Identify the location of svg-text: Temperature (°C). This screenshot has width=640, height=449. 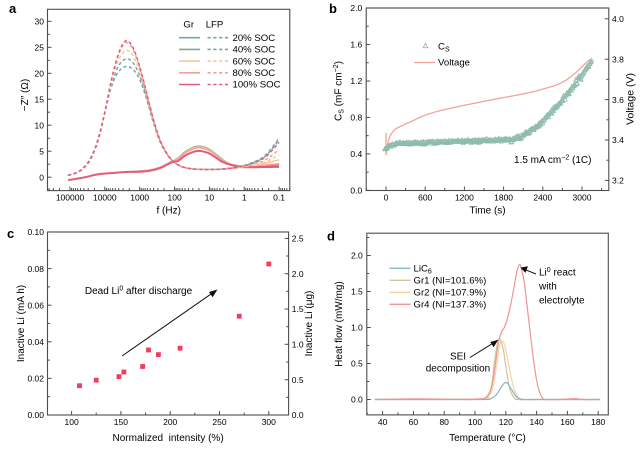
(487, 438).